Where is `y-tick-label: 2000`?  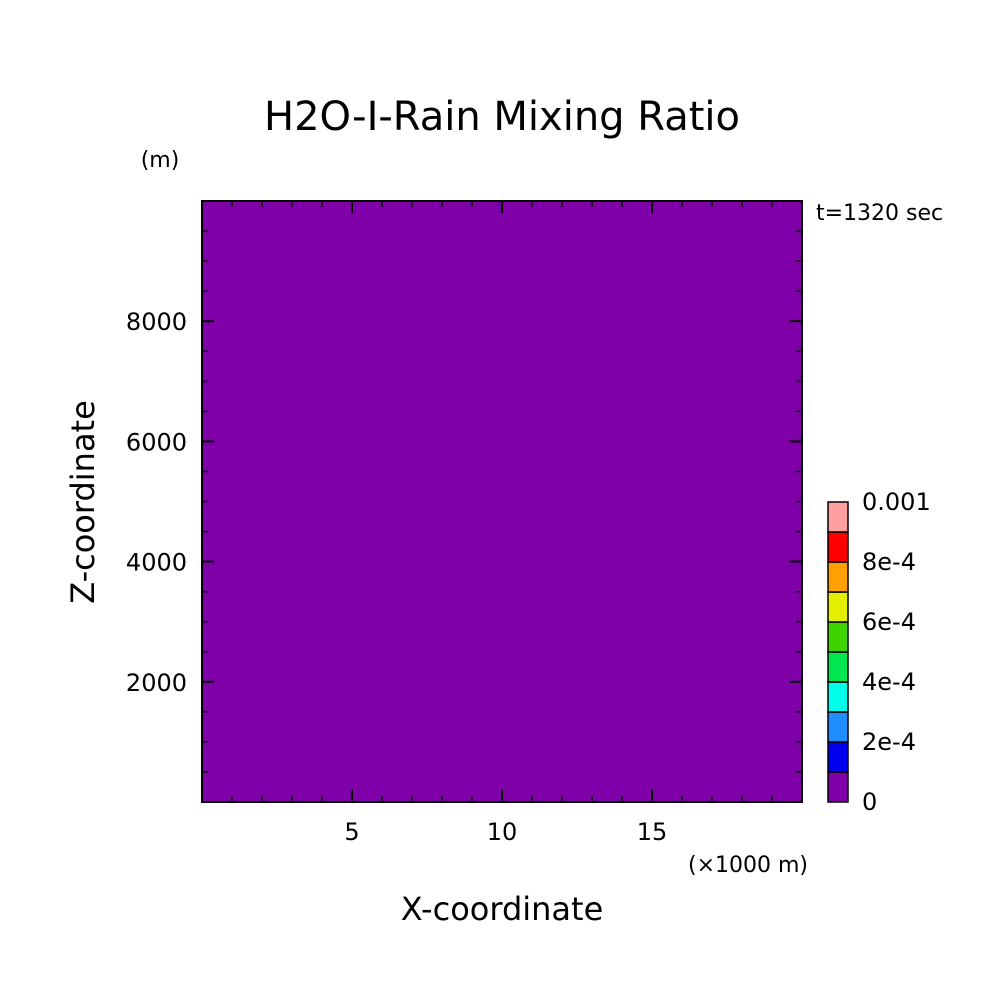 y-tick-label: 2000 is located at coordinates (156, 683).